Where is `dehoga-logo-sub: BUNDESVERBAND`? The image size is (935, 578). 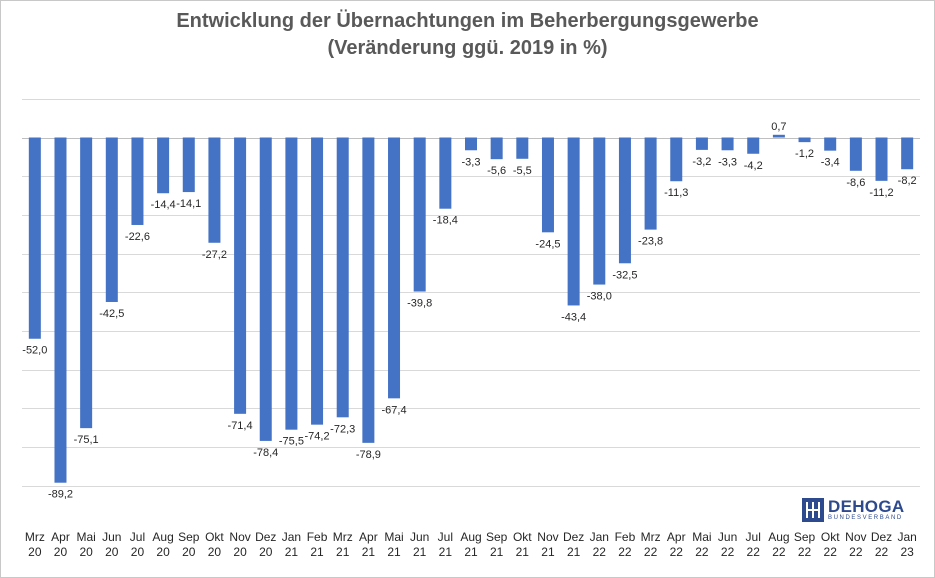
dehoga-logo-sub: BUNDESVERBAND is located at coordinates (865, 518).